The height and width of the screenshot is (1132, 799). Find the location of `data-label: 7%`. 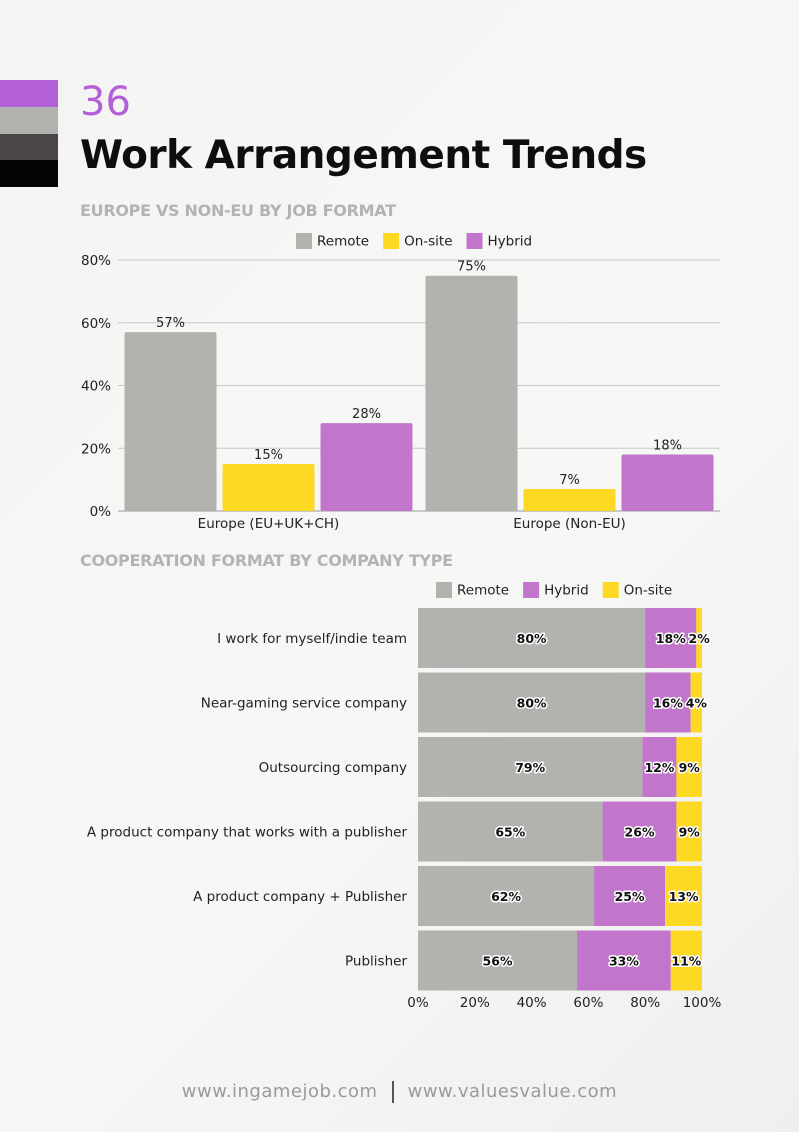

data-label: 7% is located at coordinates (569, 480).